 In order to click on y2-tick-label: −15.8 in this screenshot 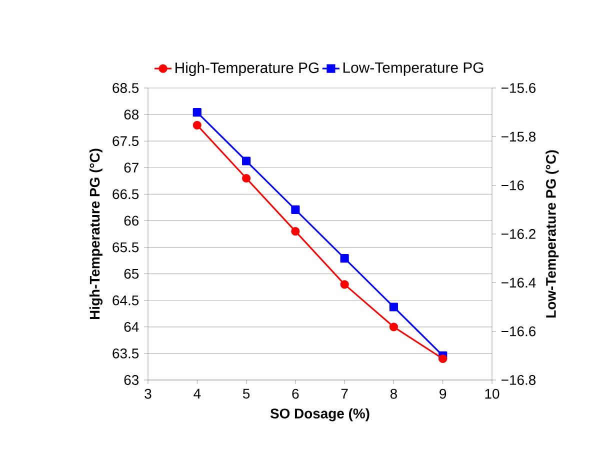, I will do `click(519, 137)`.